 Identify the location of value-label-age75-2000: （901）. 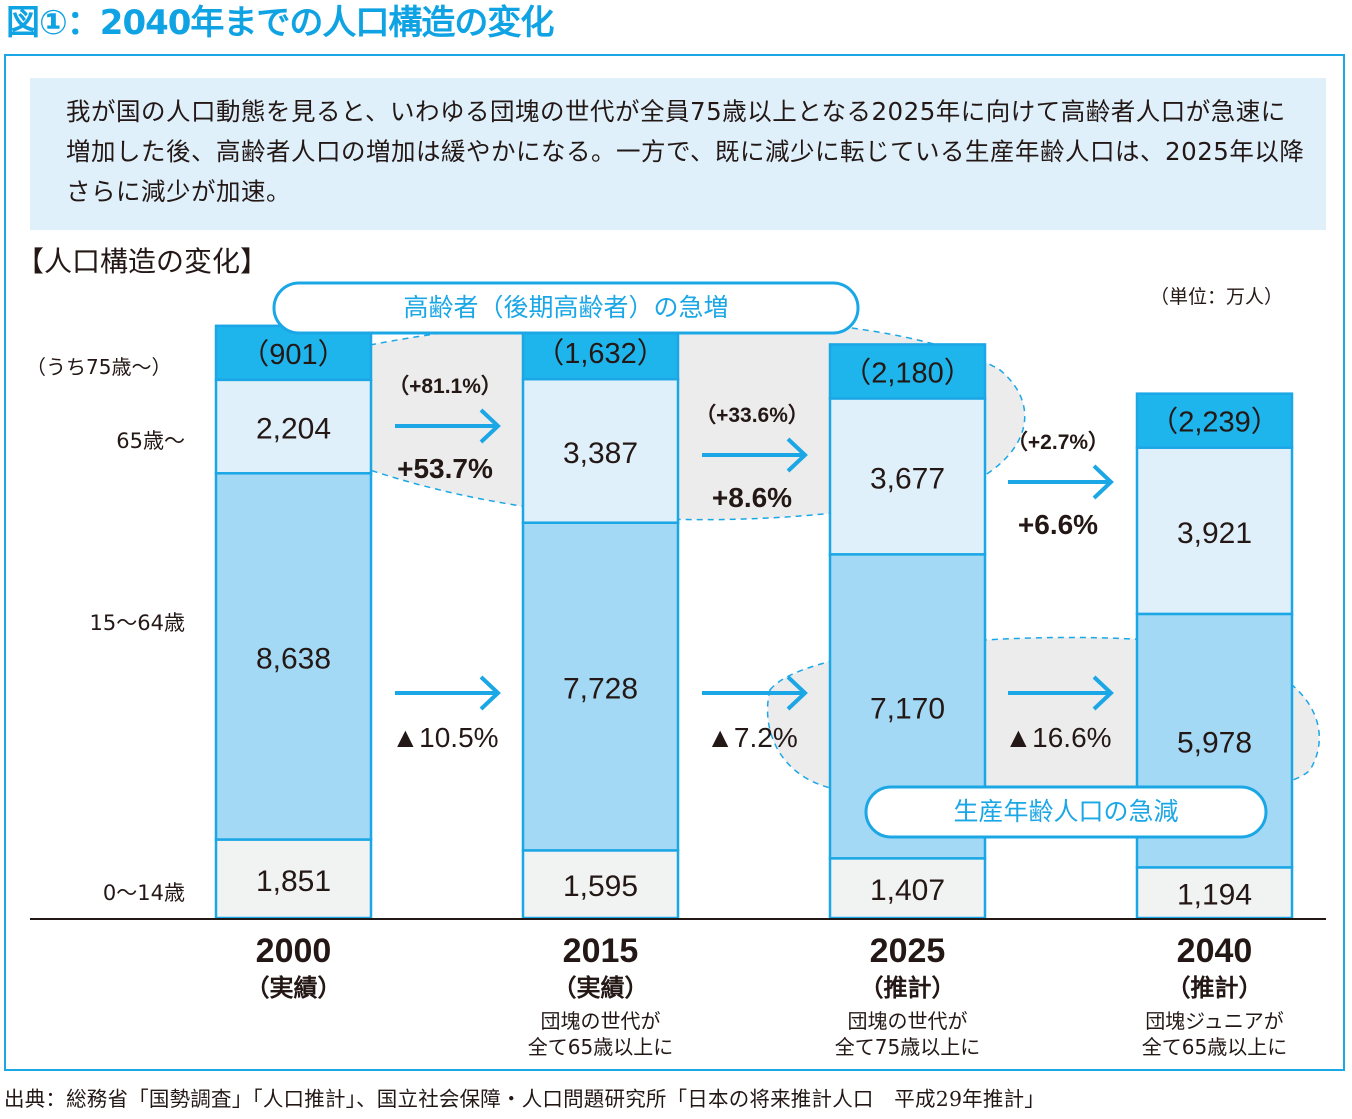
(293, 355).